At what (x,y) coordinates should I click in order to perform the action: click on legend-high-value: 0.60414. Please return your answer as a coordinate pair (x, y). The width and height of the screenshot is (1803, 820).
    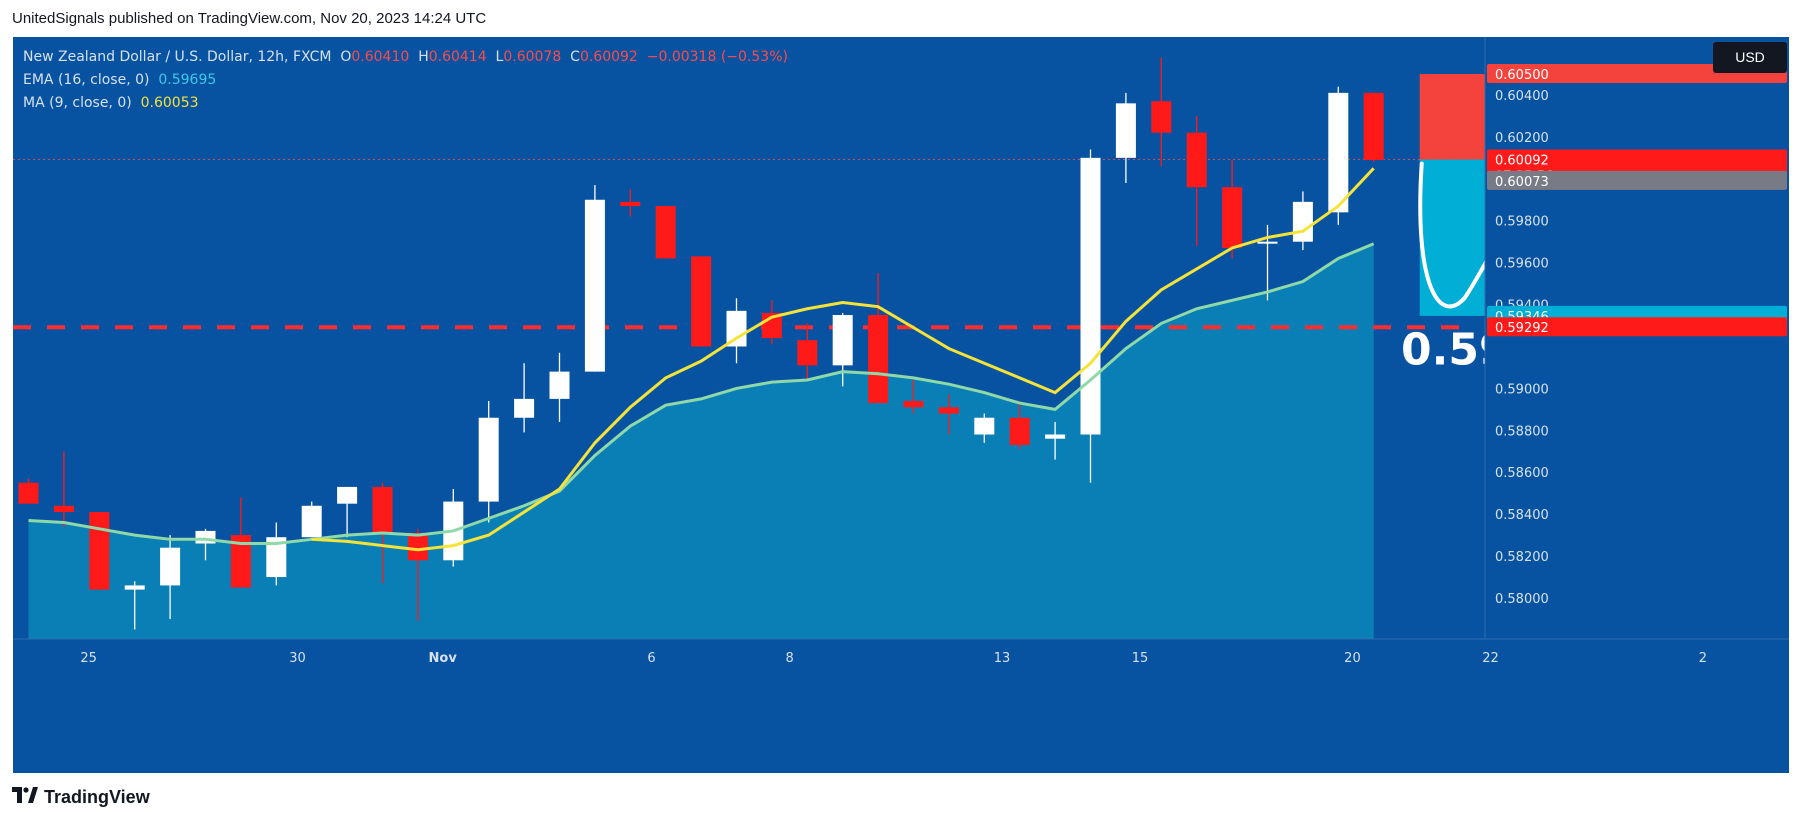
    Looking at the image, I should click on (457, 57).